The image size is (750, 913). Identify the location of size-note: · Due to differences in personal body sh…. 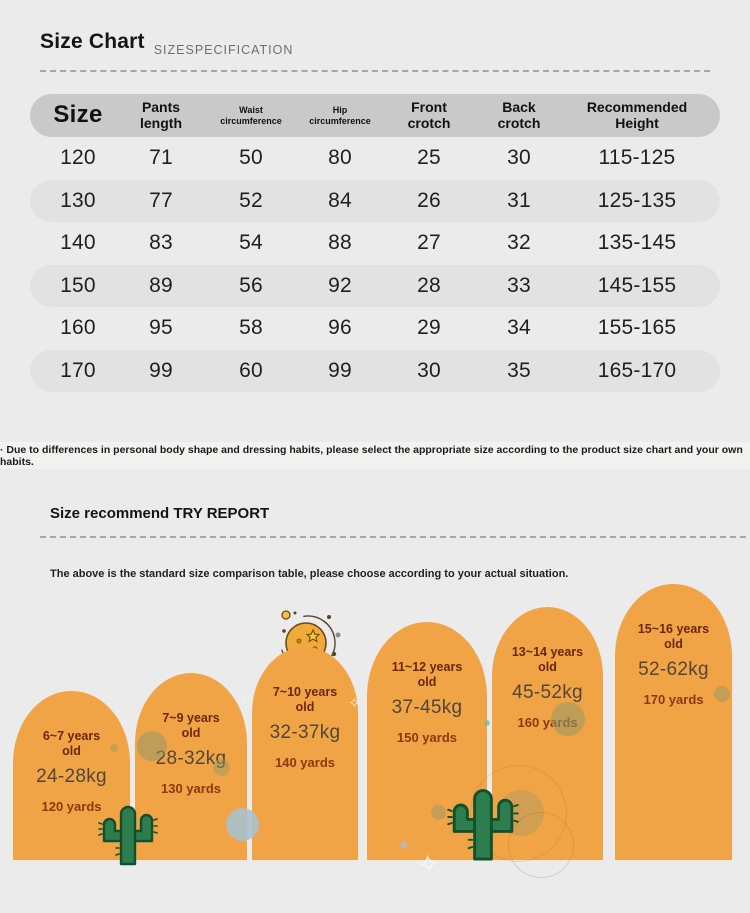
(371, 455).